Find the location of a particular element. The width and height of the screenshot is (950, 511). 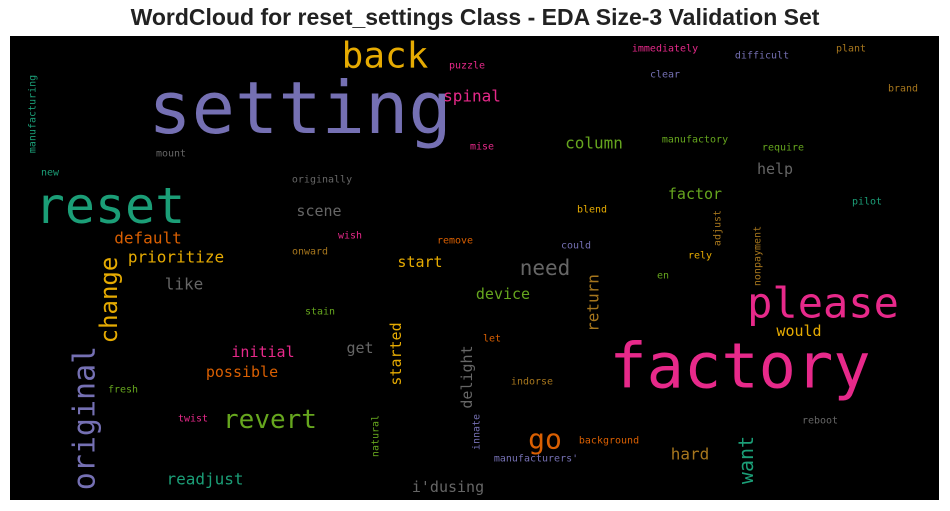

word-factory: factory is located at coordinates (739, 366).